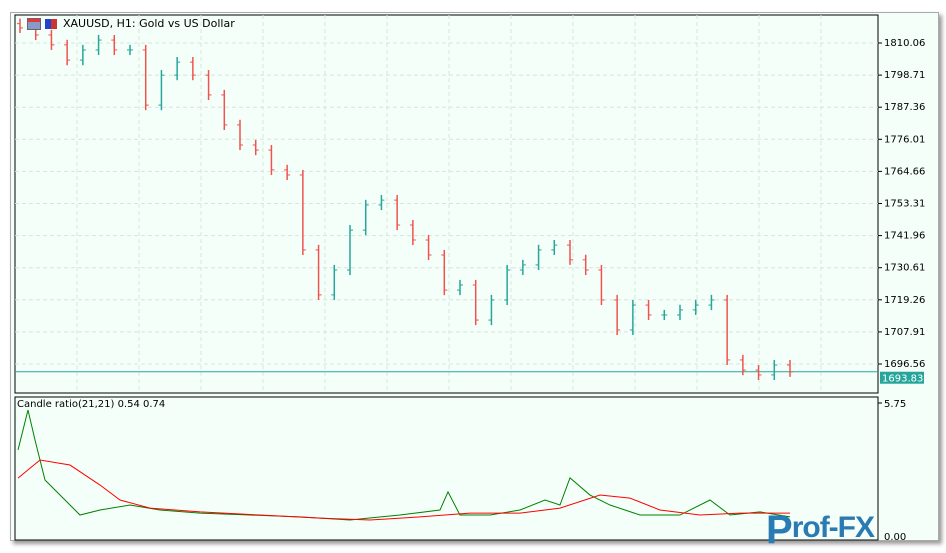  I want to click on y-tick-label: 1787.36, so click(904, 107).